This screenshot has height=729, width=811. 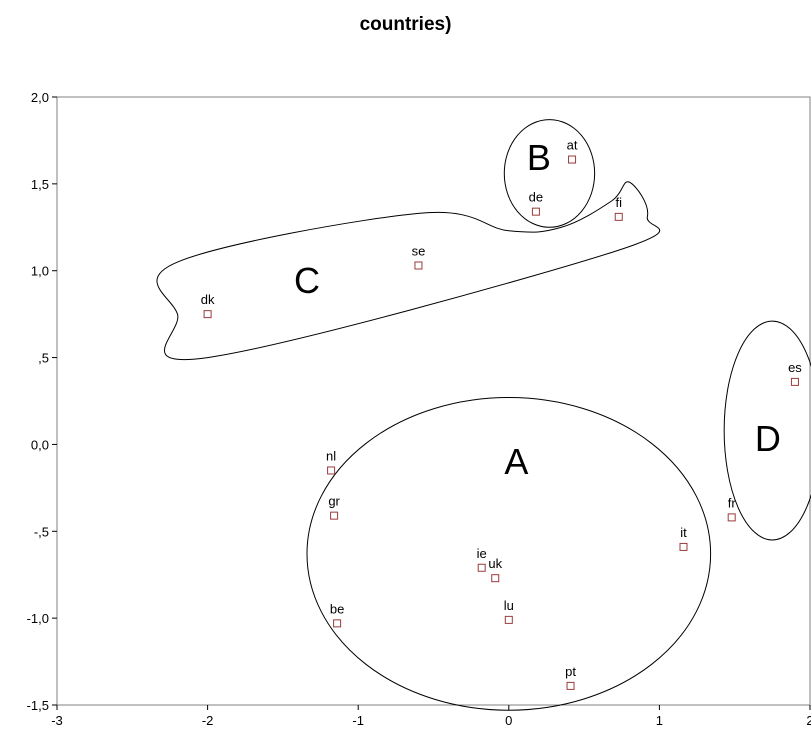 I want to click on data-point-ie: ie, so click(x=482, y=559).